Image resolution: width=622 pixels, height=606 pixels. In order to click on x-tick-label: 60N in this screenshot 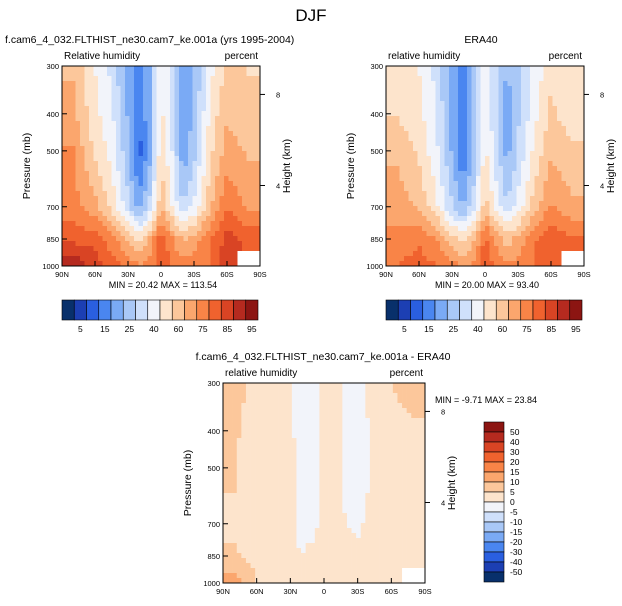, I will do `click(419, 274)`.